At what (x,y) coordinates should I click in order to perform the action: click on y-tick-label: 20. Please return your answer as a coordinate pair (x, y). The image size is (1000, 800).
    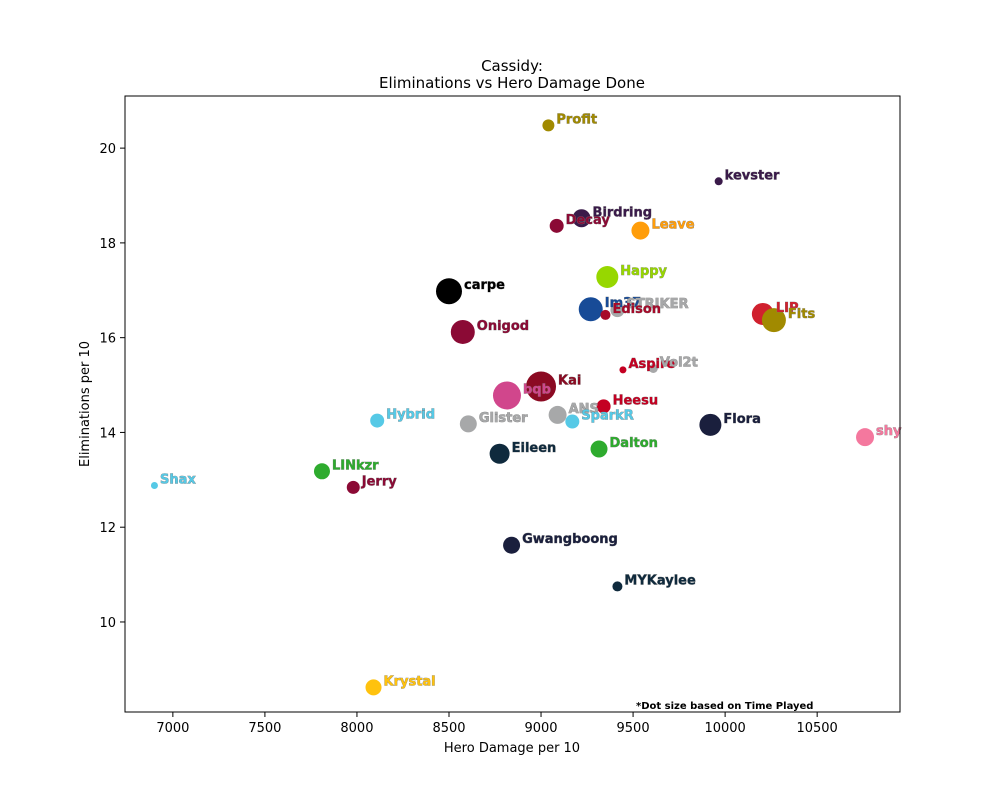
    Looking at the image, I should click on (107, 149).